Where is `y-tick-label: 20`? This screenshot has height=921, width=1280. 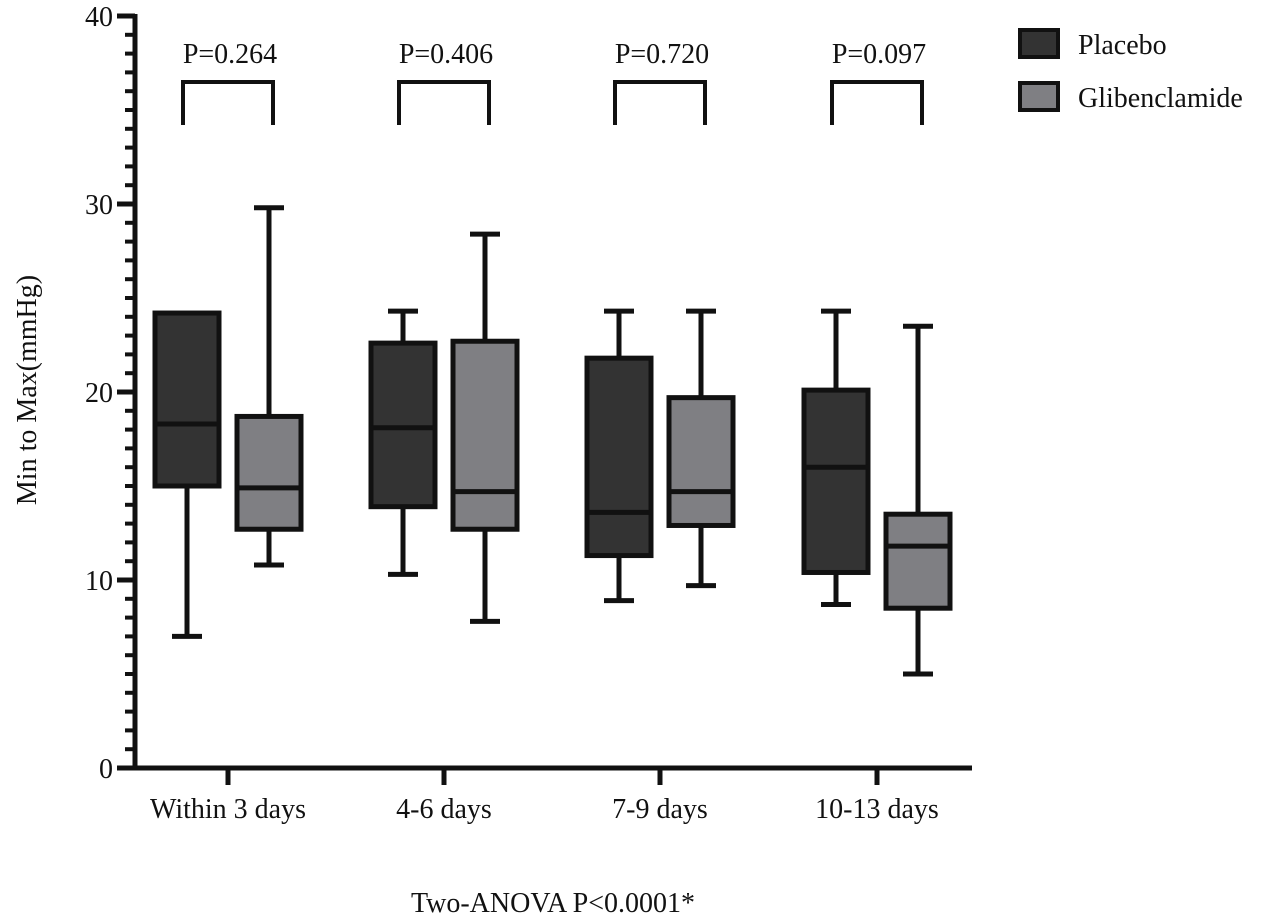 y-tick-label: 20 is located at coordinates (99, 393).